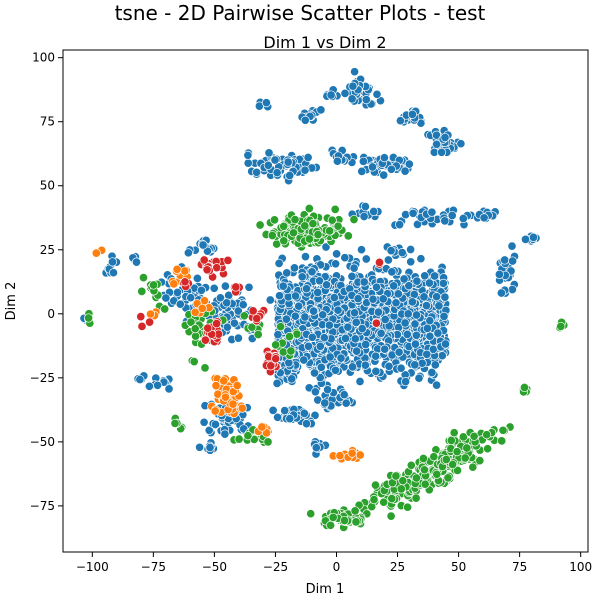 This screenshot has width=600, height=604. What do you see at coordinates (51, 314) in the screenshot?
I see `y-tick-label: 0` at bounding box center [51, 314].